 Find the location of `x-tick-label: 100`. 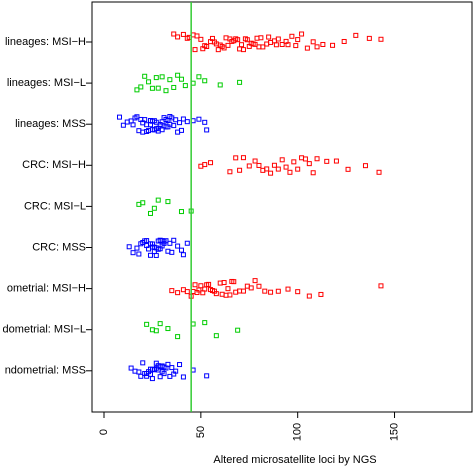

x-tick-label: 100 is located at coordinates (298, 432).